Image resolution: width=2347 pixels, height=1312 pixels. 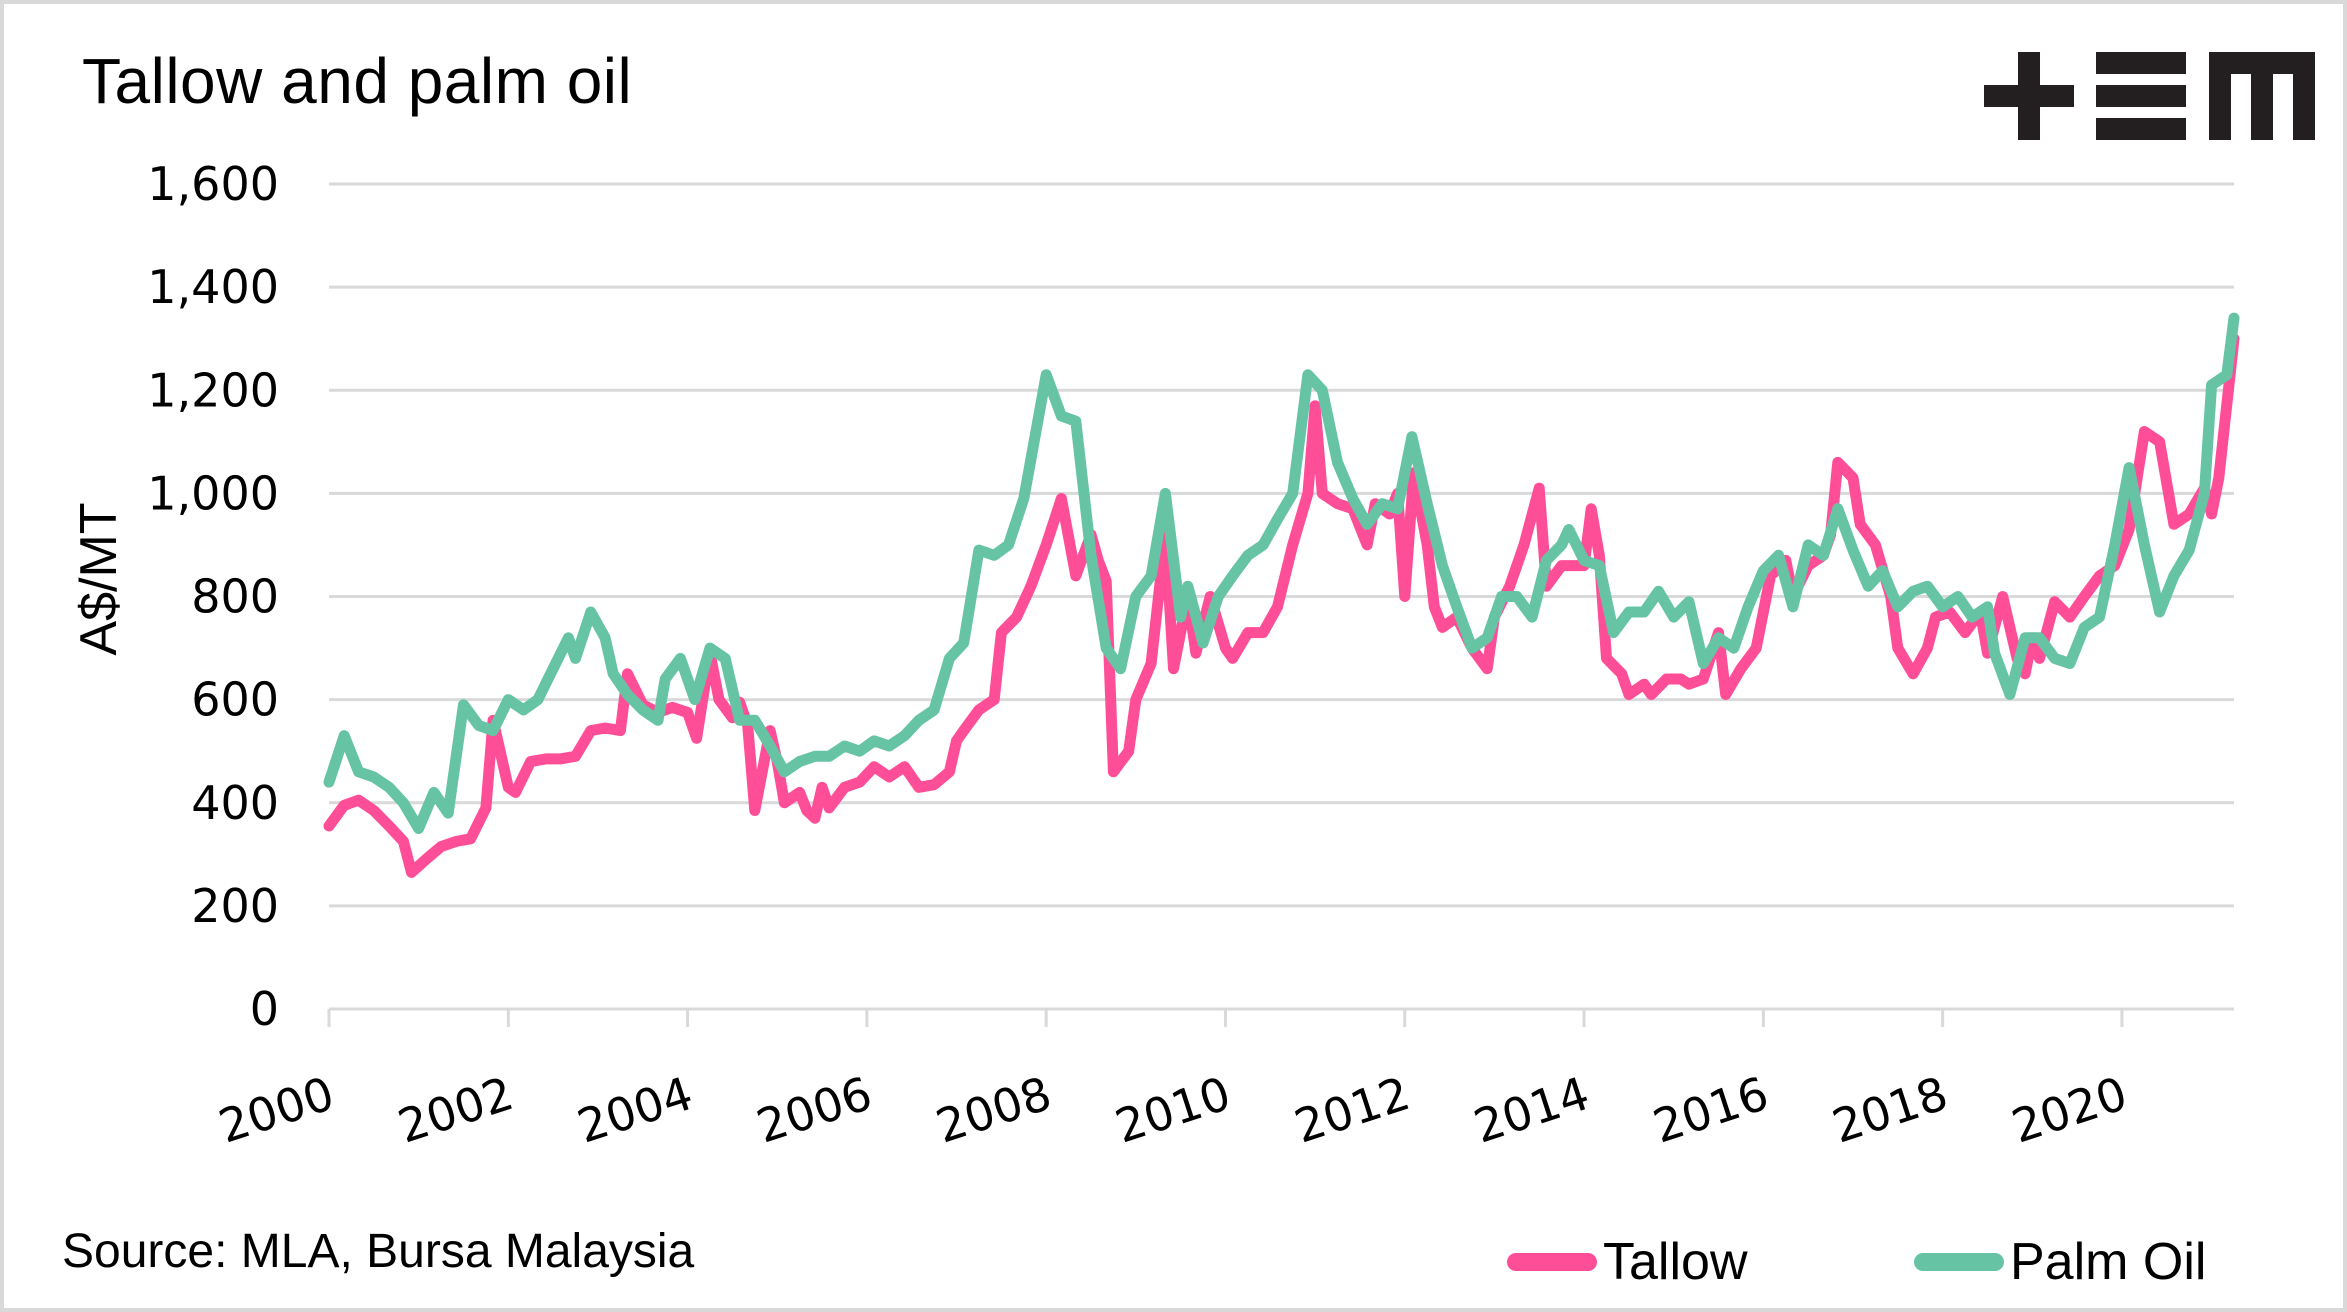 I want to click on x-tick-label: 2014, so click(x=1531, y=1110).